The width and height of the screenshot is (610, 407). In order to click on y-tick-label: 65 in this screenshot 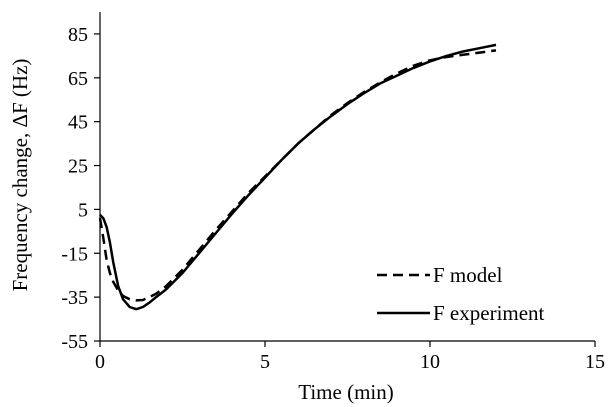, I will do `click(78, 79)`.